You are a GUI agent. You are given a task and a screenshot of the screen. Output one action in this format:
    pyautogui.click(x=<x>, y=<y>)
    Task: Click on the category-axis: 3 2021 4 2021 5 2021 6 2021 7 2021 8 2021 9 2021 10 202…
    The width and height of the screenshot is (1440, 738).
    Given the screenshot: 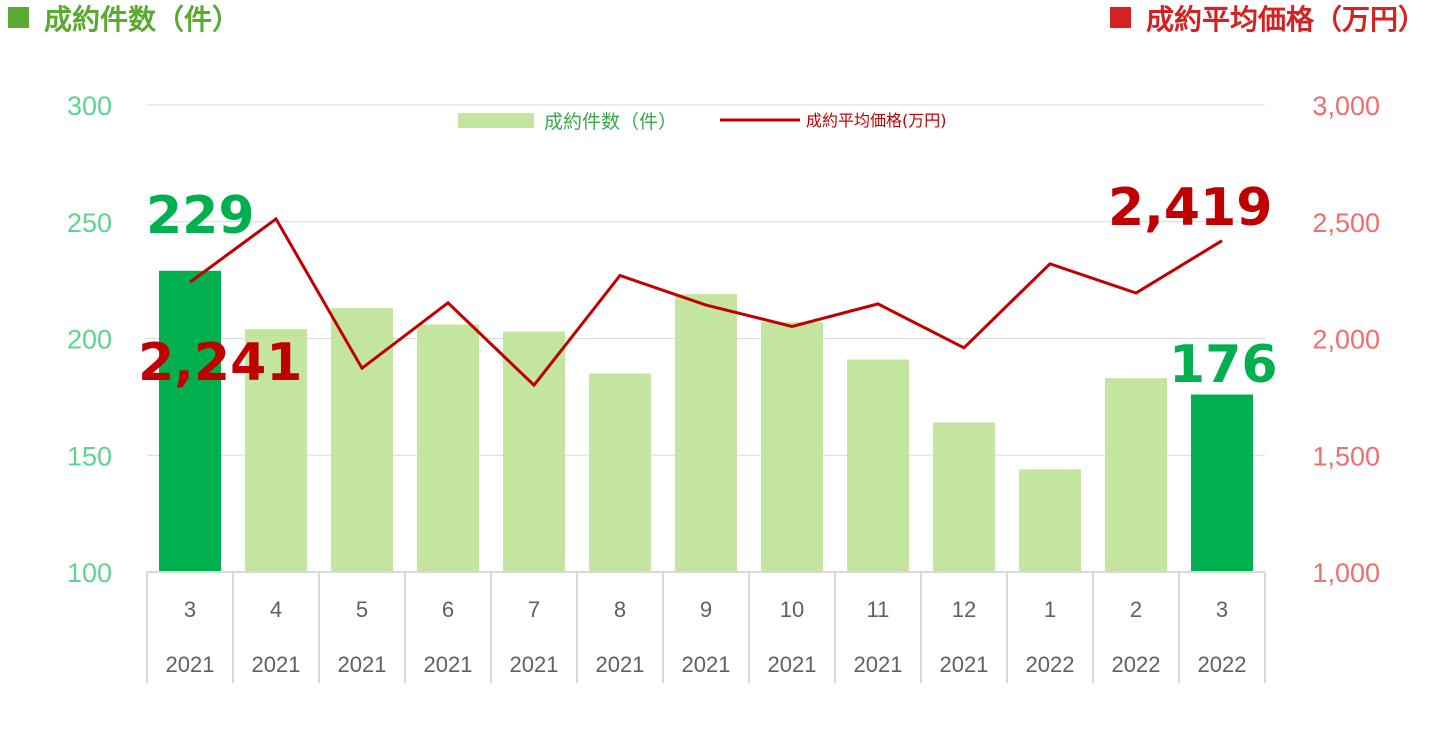 What is the action you would take?
    pyautogui.click(x=706, y=627)
    